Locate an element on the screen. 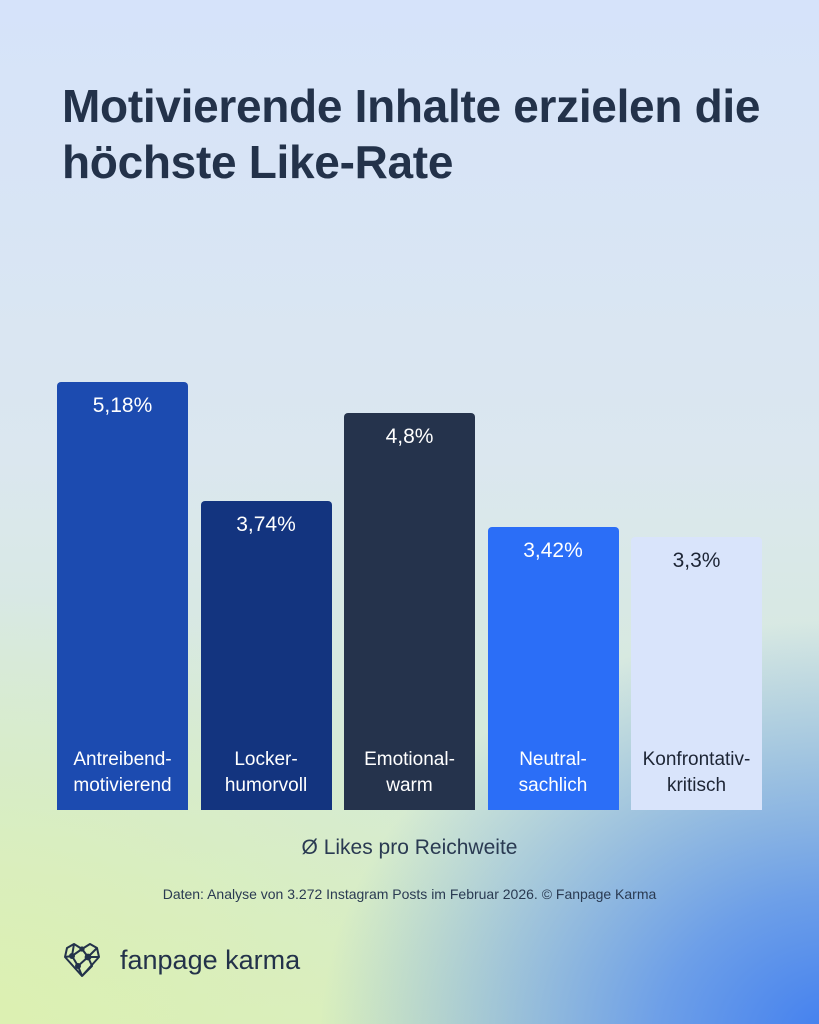 The image size is (819, 1024). data-label: 3,3% is located at coordinates (696, 561).